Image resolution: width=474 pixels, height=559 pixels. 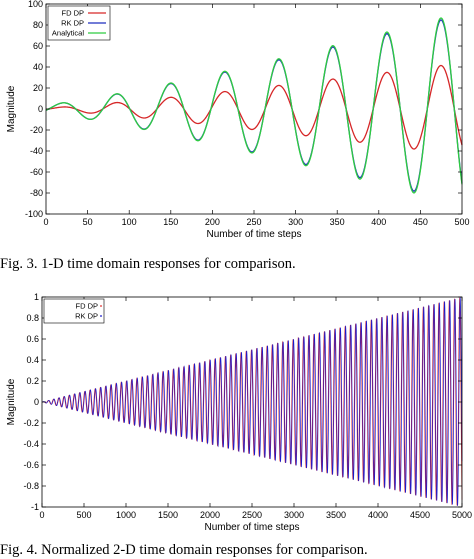 I want to click on y-tick-label: 0.8, so click(x=32, y=318).